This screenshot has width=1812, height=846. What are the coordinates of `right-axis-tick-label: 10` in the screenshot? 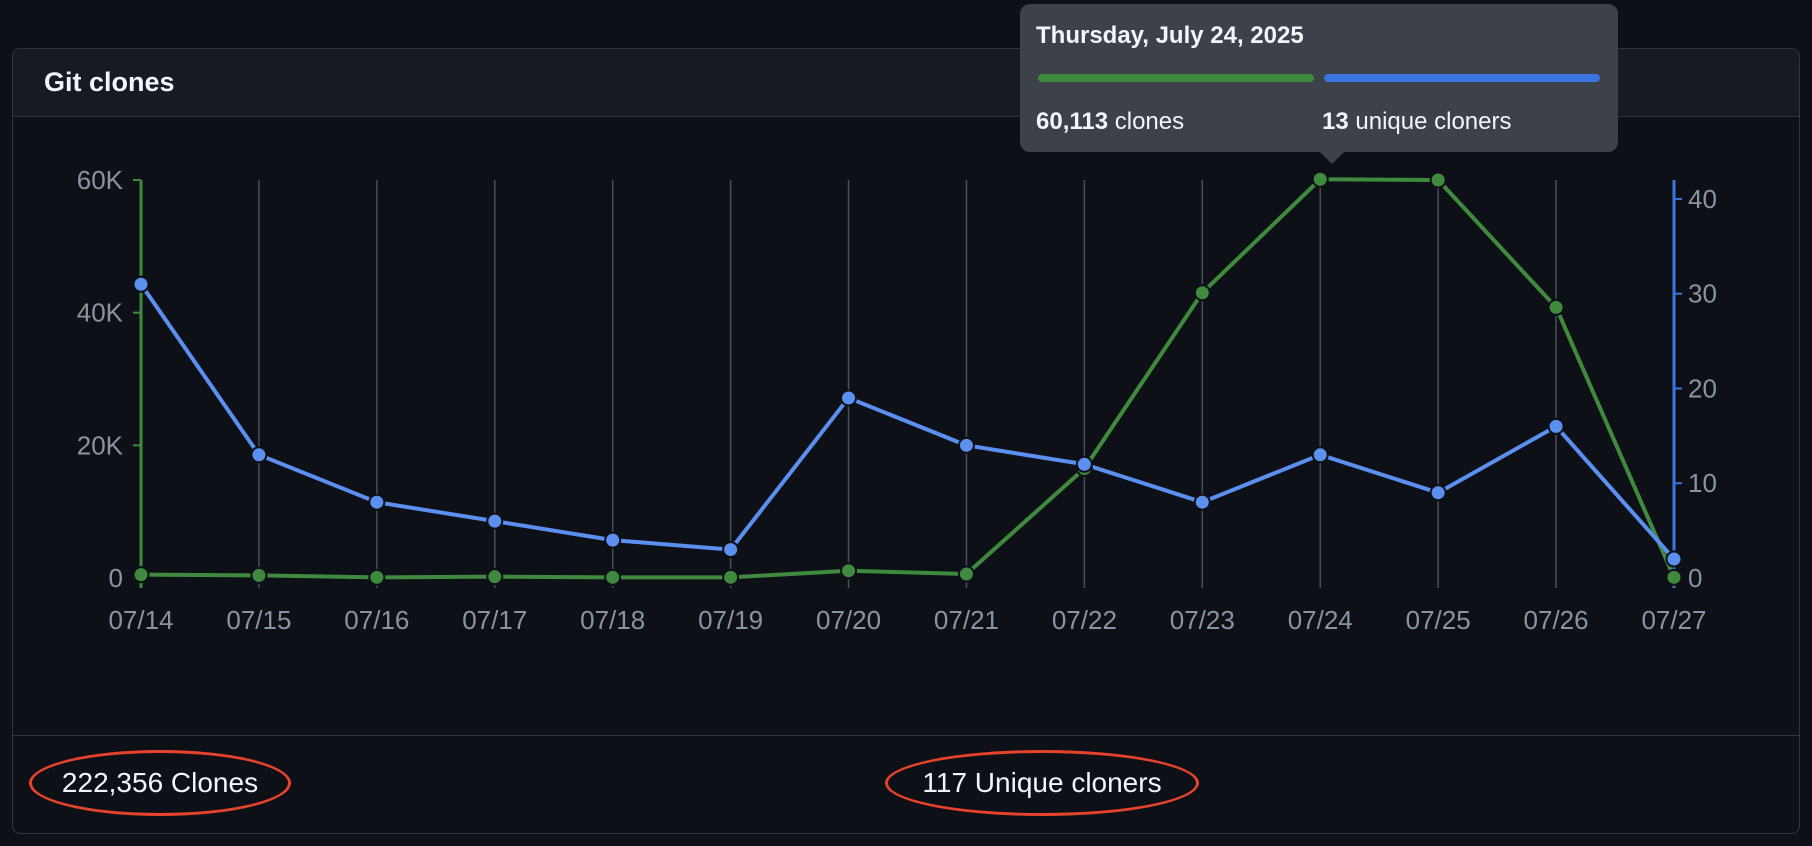 It's located at (1702, 483).